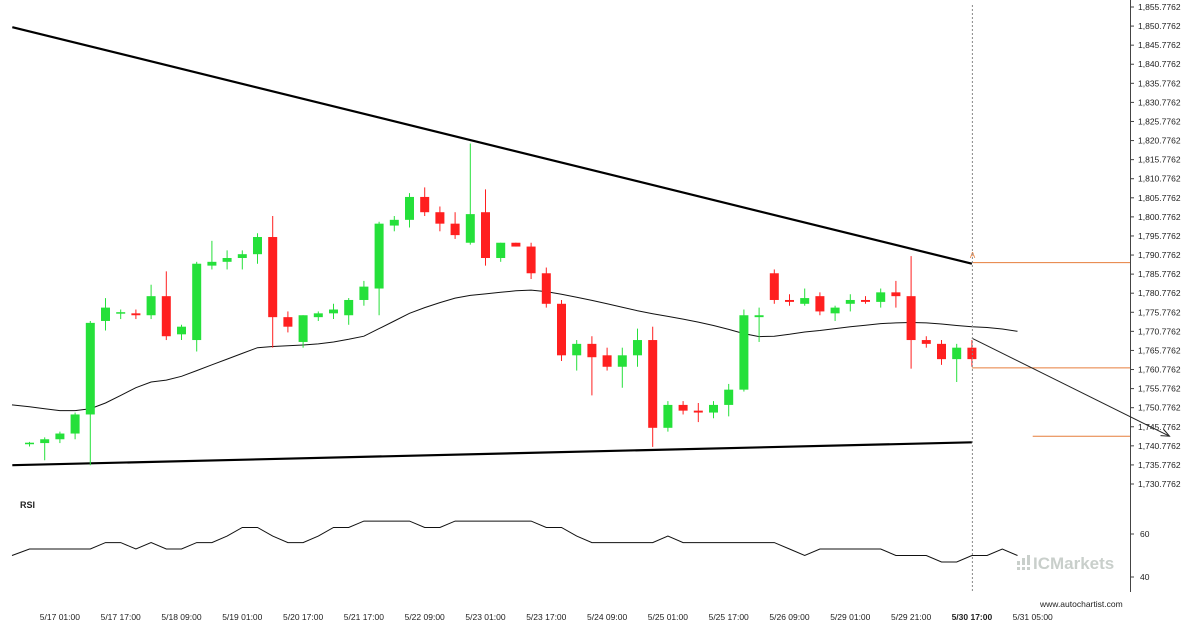  What do you see at coordinates (850, 617) in the screenshot?
I see `time-tick-label: 5/29 01:00` at bounding box center [850, 617].